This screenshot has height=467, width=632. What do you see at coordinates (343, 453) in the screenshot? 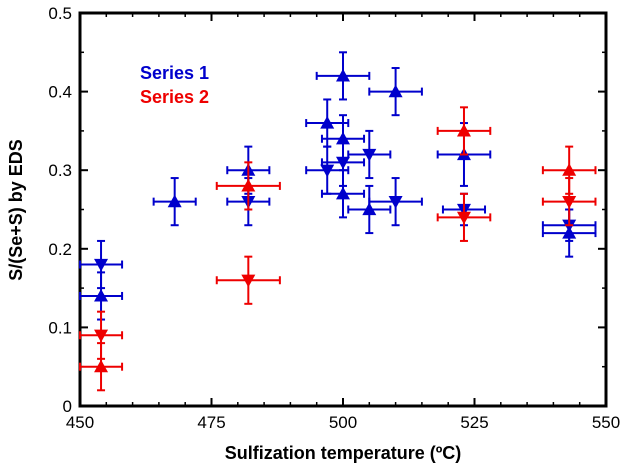
I see `x-axis-title: Sulfization temperature (ºC)` at bounding box center [343, 453].